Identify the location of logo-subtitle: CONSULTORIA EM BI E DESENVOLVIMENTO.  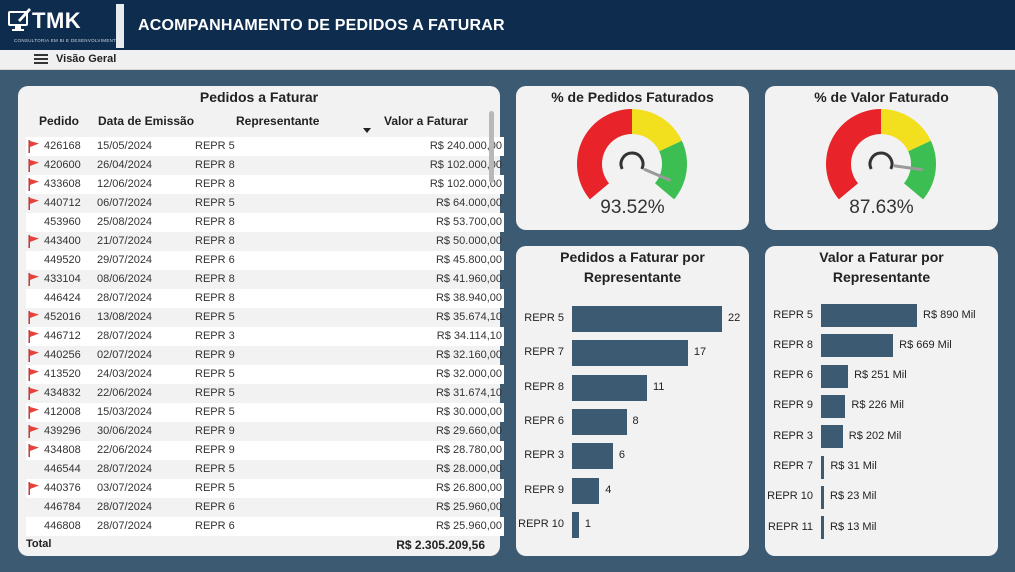
(67, 40).